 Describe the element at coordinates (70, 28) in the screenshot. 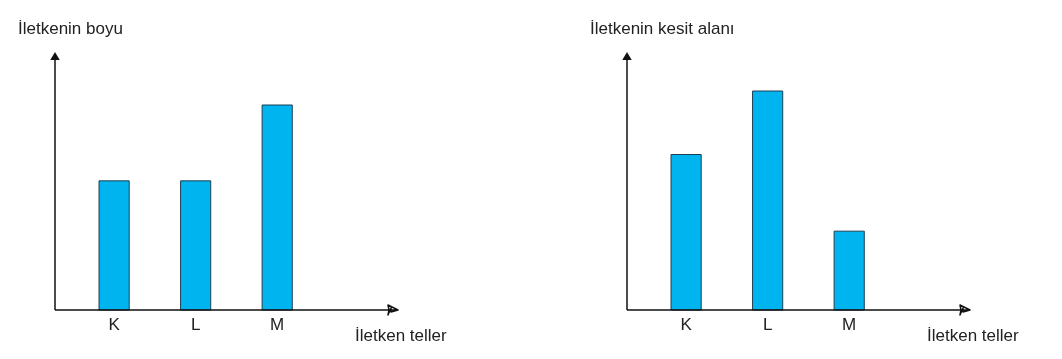

I see `y-axis-title: İletkenin boyu` at that location.